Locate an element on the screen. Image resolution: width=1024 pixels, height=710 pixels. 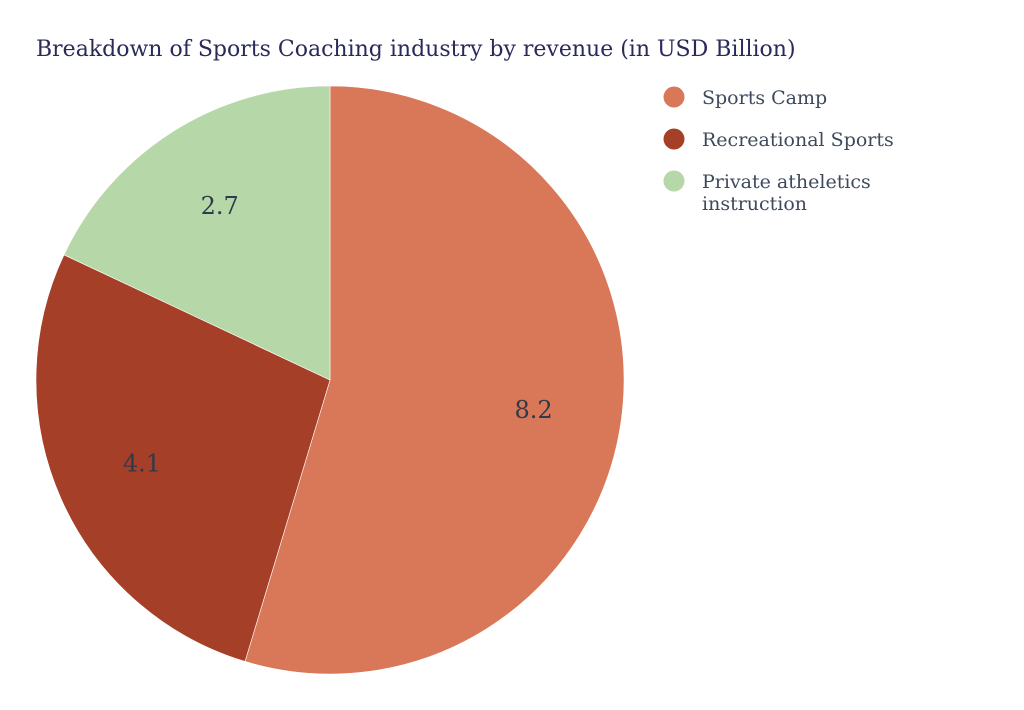
pie-slice-private-atheletics-instruction is located at coordinates (197, 233).